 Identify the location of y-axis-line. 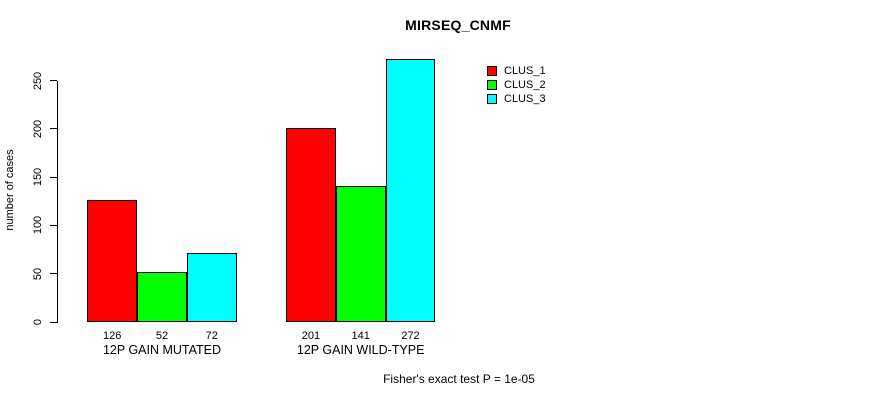
(57, 201).